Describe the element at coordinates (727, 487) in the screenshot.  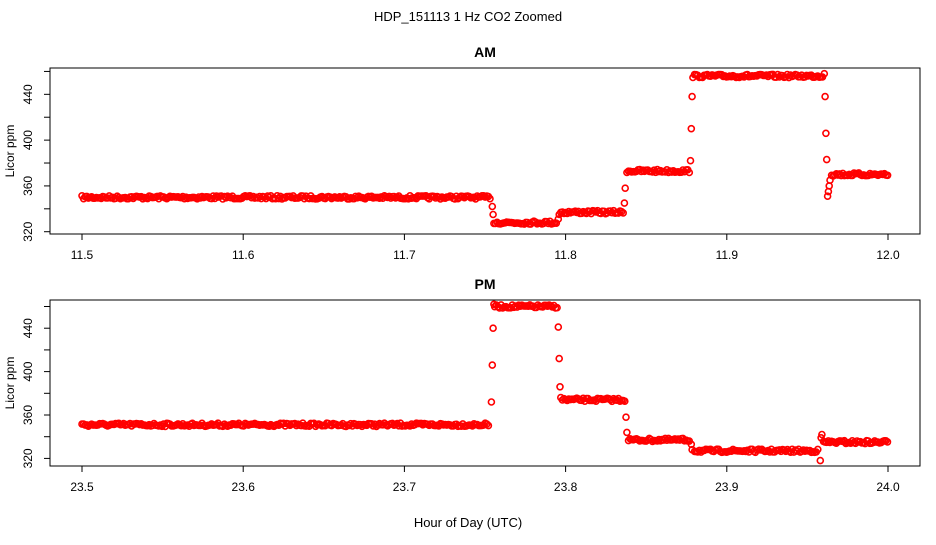
I see `x-tick-label: 23.9` at that location.